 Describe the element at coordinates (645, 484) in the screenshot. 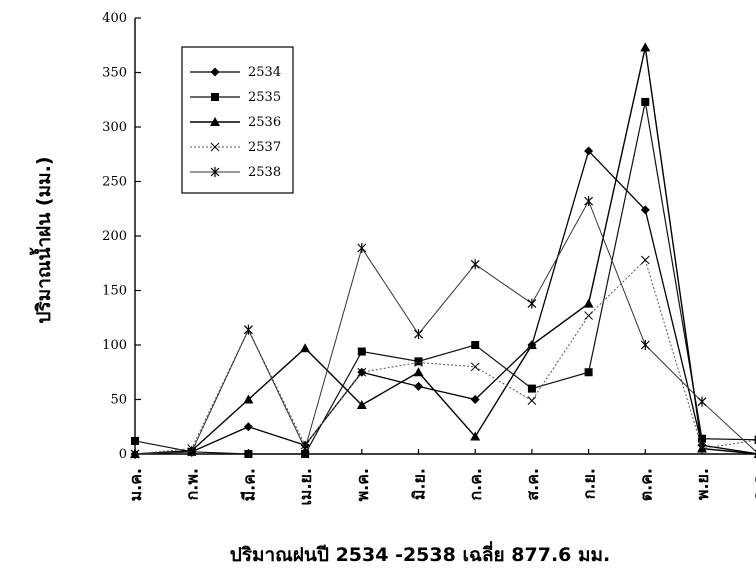

I see `x-tick-label: ต.ค.` at that location.